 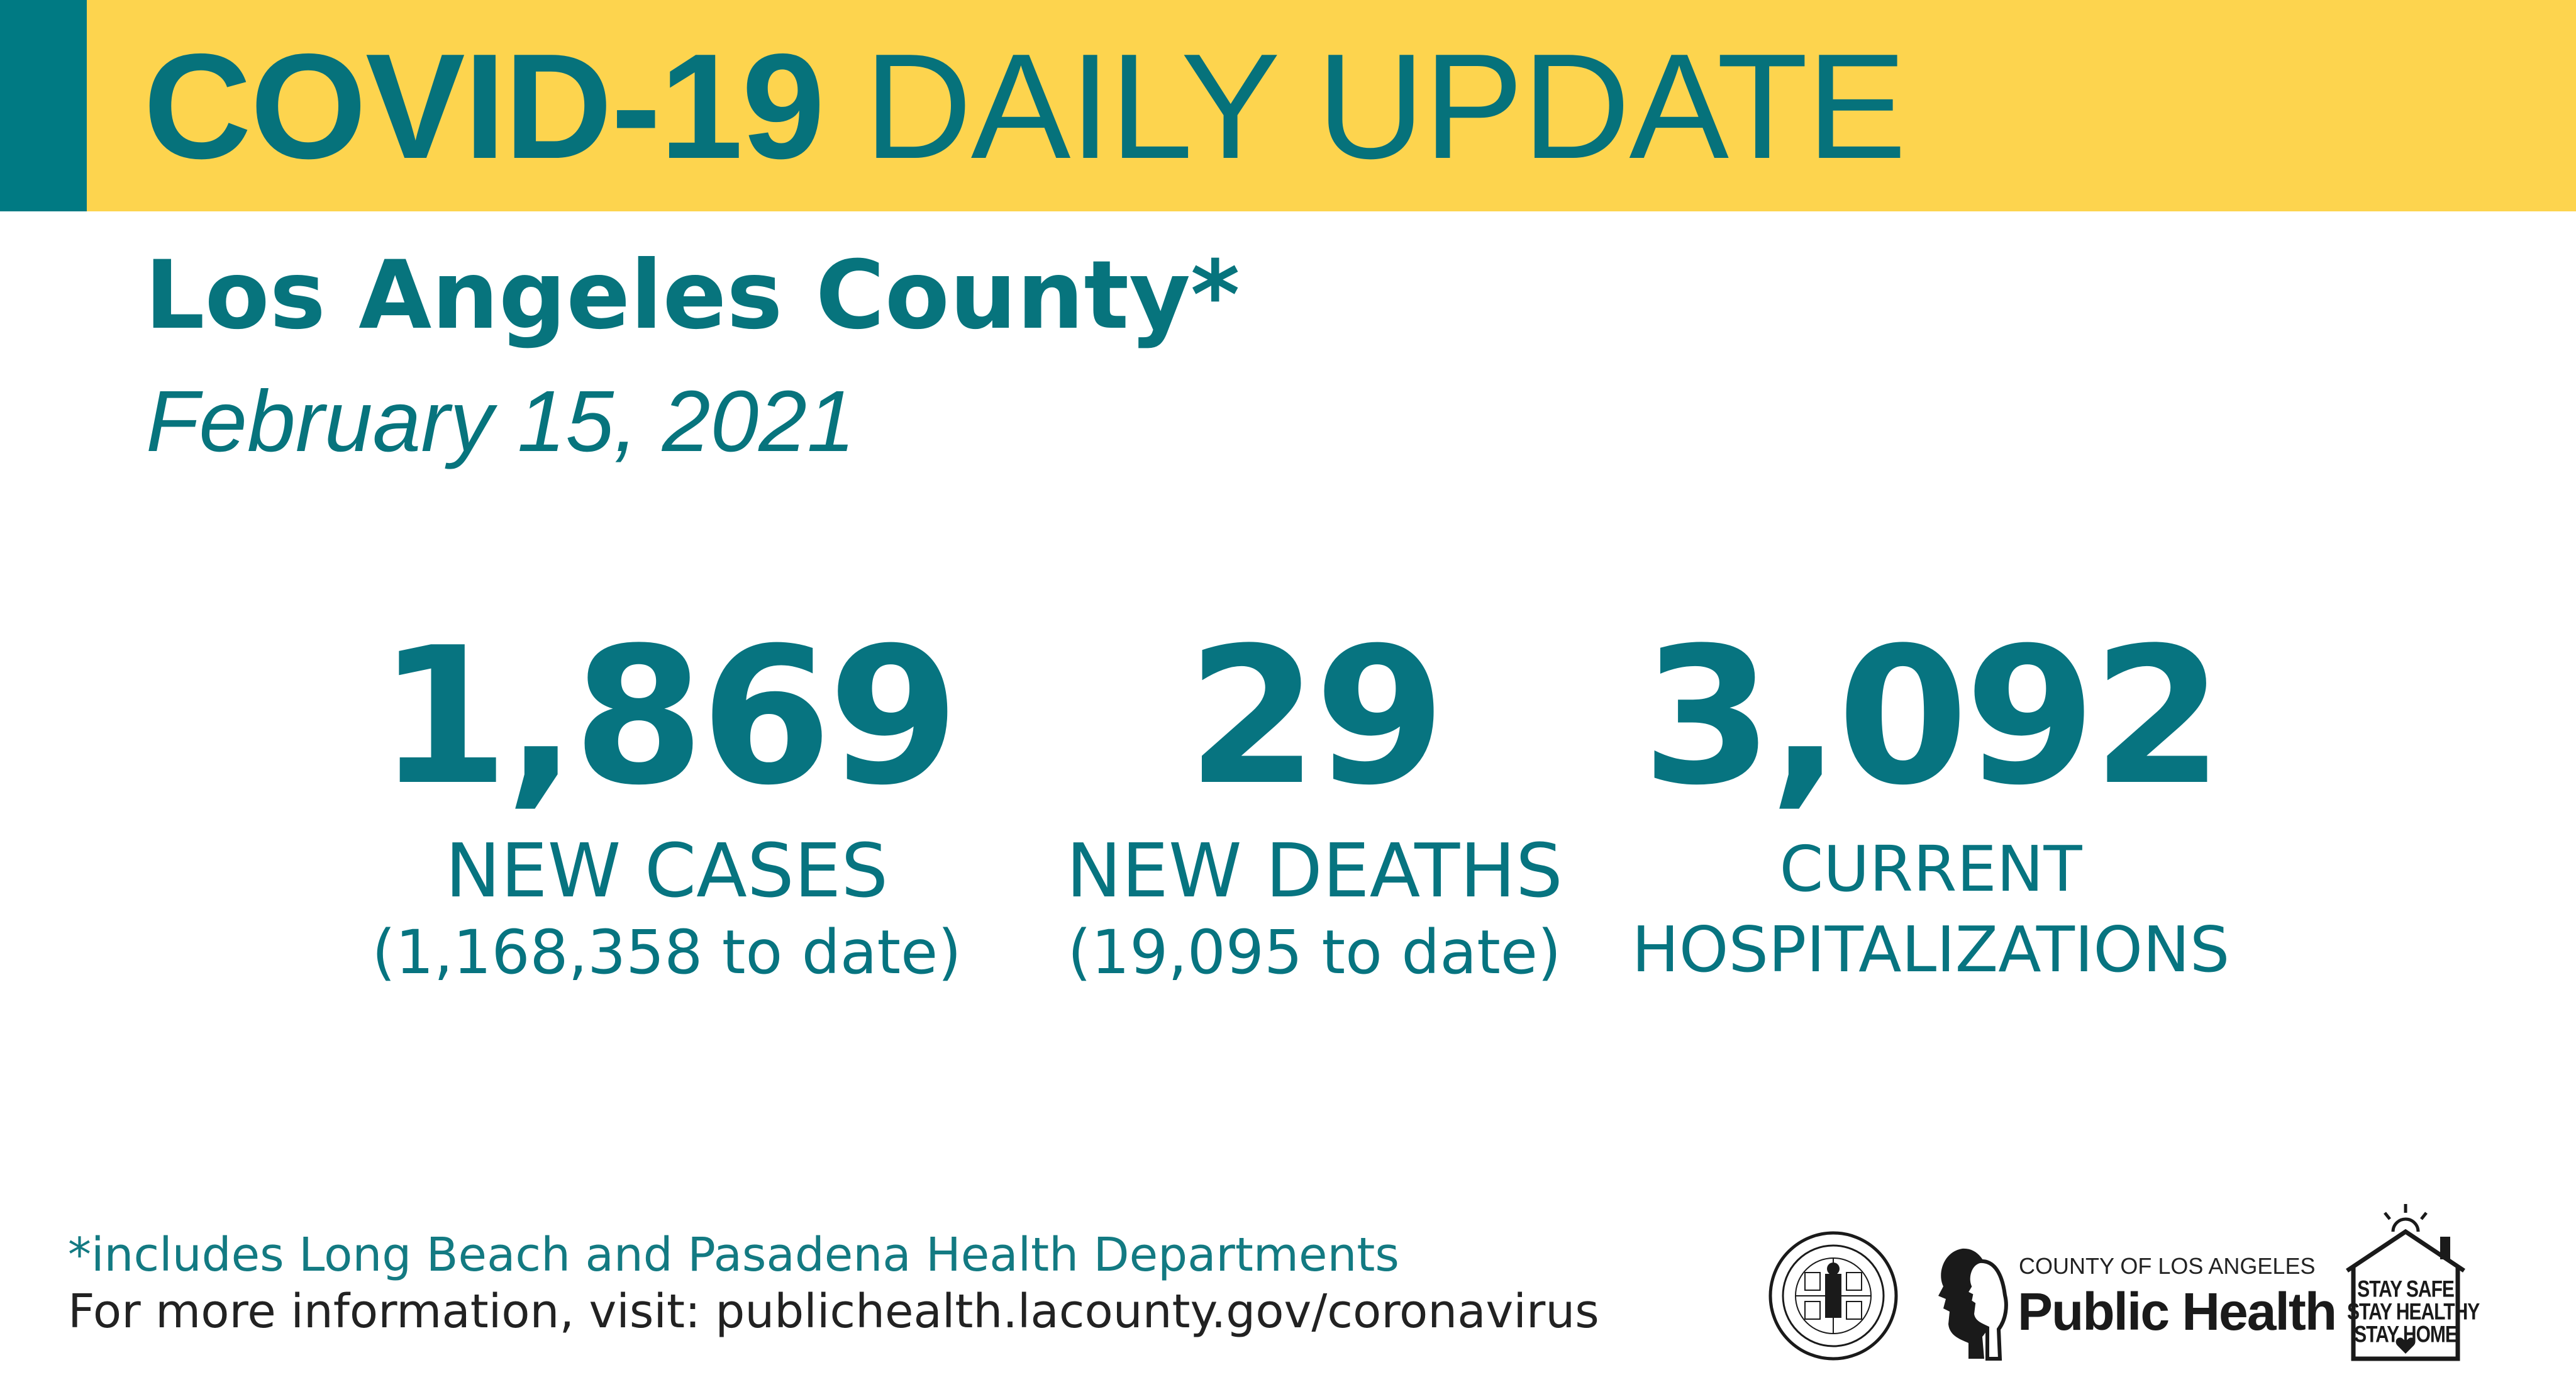 What do you see at coordinates (1930, 949) in the screenshot?
I see `hospitalizations-label-line2: HOSPITALIZATIONS` at bounding box center [1930, 949].